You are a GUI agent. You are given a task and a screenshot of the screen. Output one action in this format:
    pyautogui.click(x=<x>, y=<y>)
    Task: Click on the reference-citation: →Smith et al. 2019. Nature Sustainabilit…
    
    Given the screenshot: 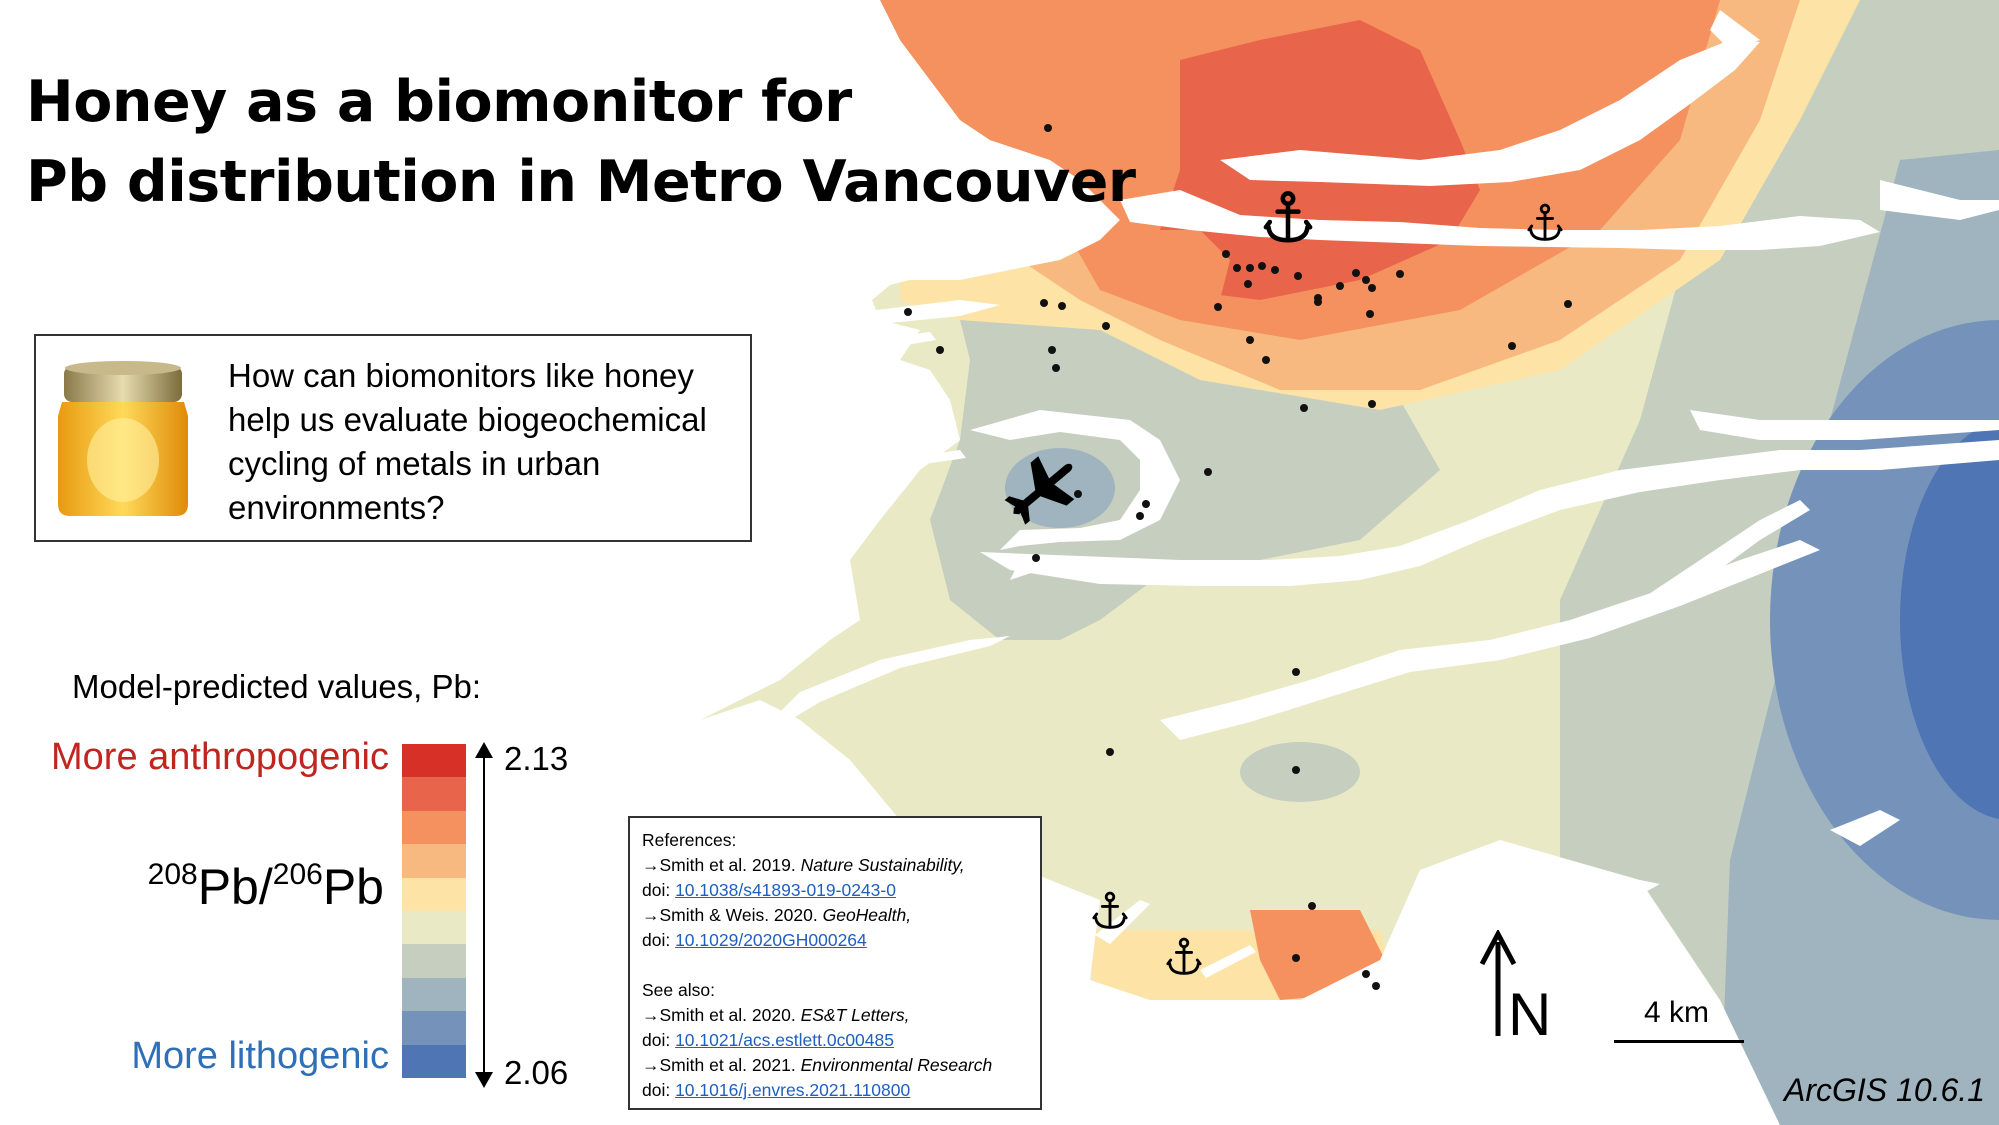 What is the action you would take?
    pyautogui.click(x=803, y=865)
    